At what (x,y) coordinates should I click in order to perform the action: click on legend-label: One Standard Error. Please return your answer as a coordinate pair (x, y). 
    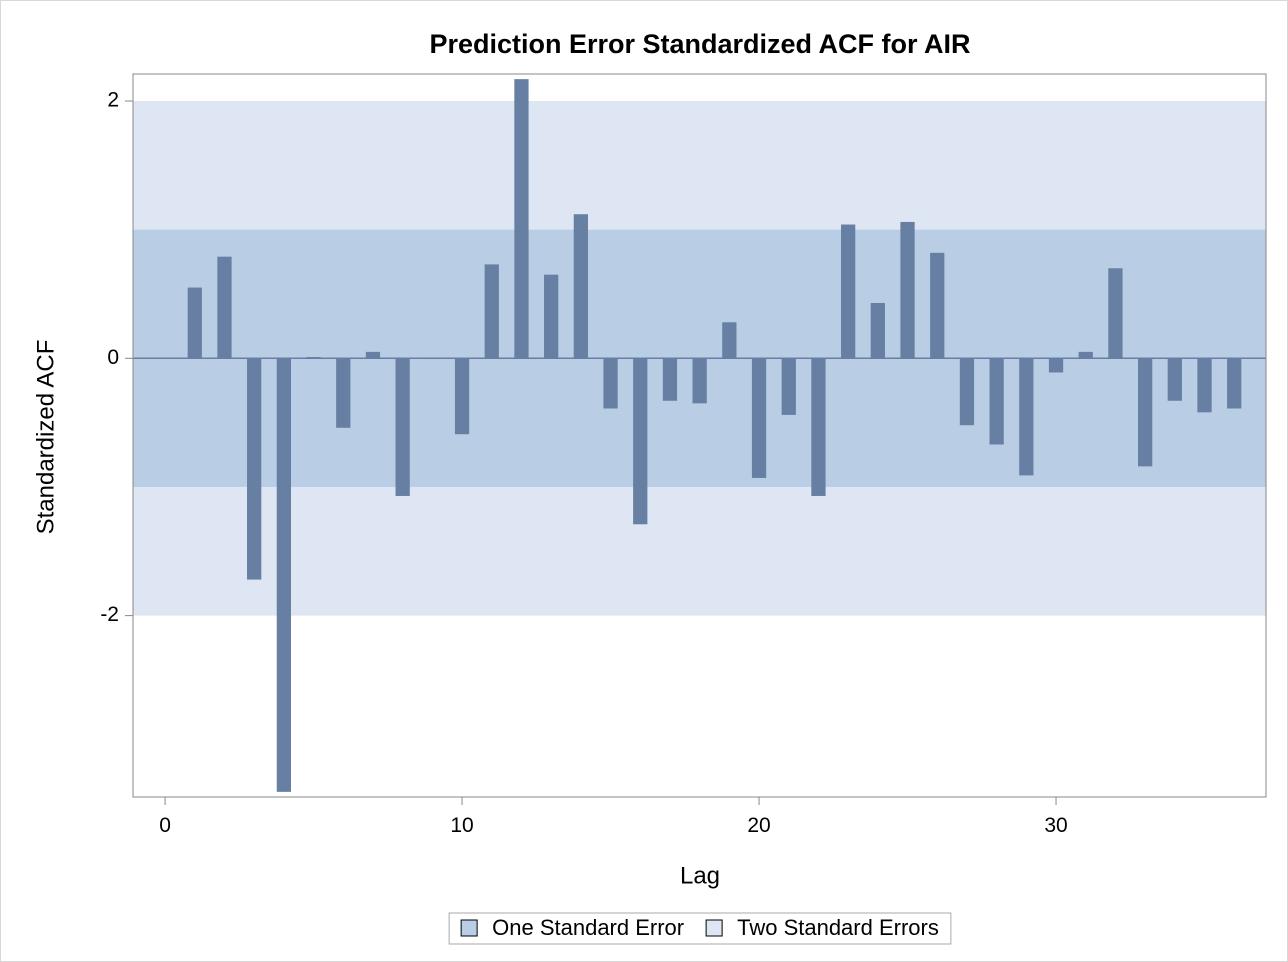
    Looking at the image, I should click on (588, 927).